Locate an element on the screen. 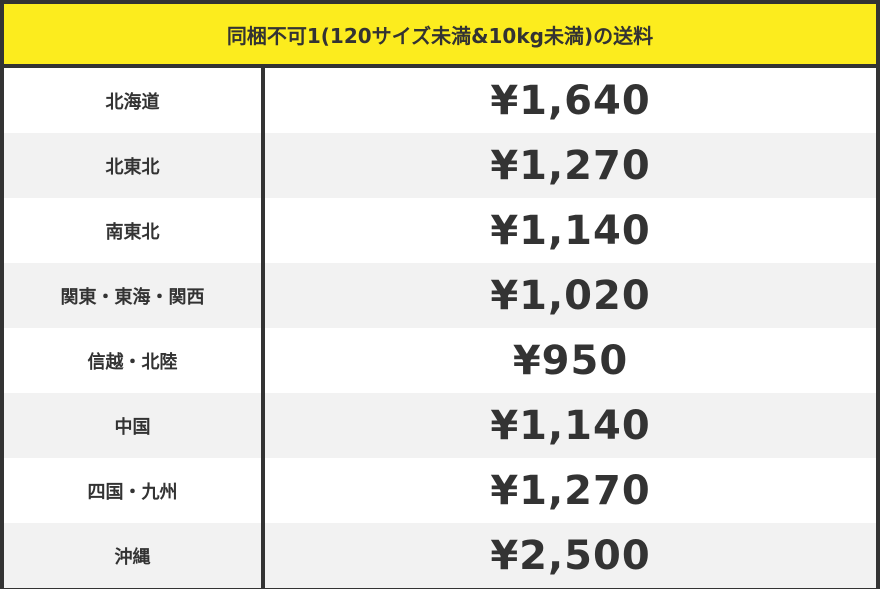 This screenshot has width=880, height=589. price-cell: ¥1,020 is located at coordinates (570, 295).